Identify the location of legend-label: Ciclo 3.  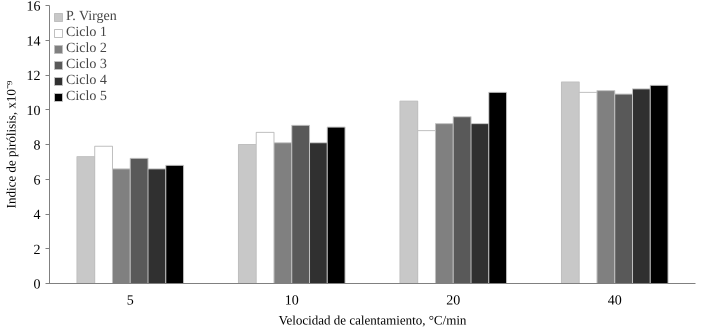
(86, 65).